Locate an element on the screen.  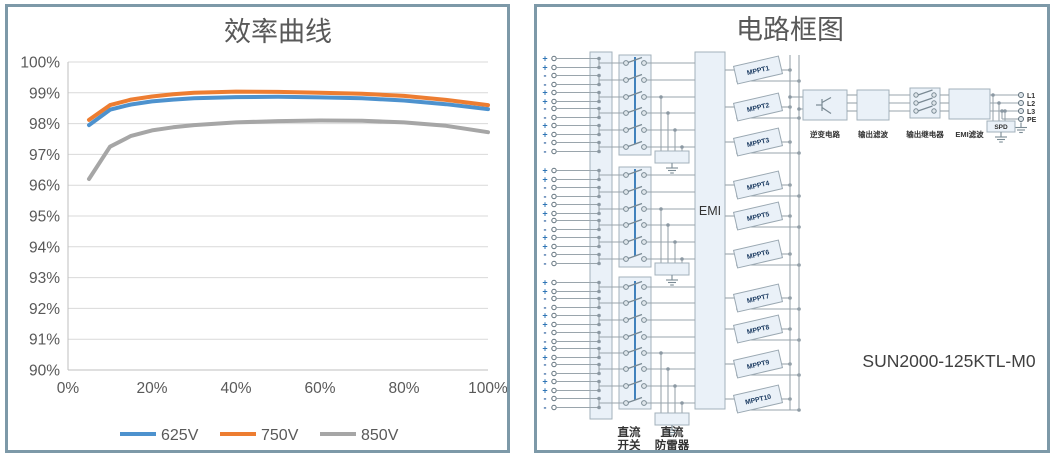
x-axis-tick-label: 100% is located at coordinates (487, 388).